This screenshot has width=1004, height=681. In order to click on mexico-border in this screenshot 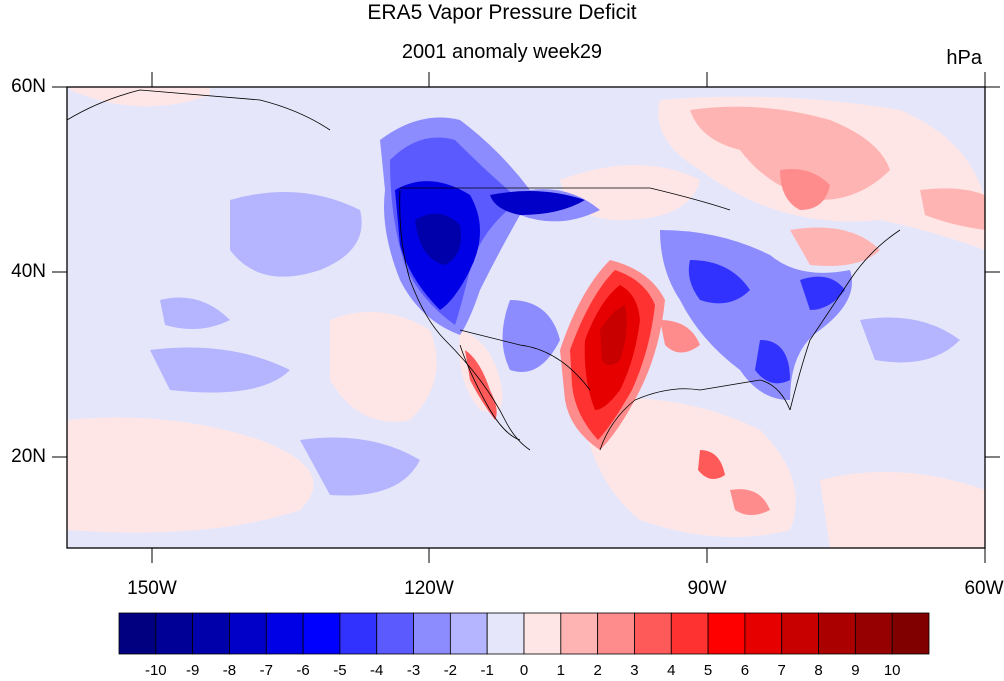, I will do `click(525, 360)`.